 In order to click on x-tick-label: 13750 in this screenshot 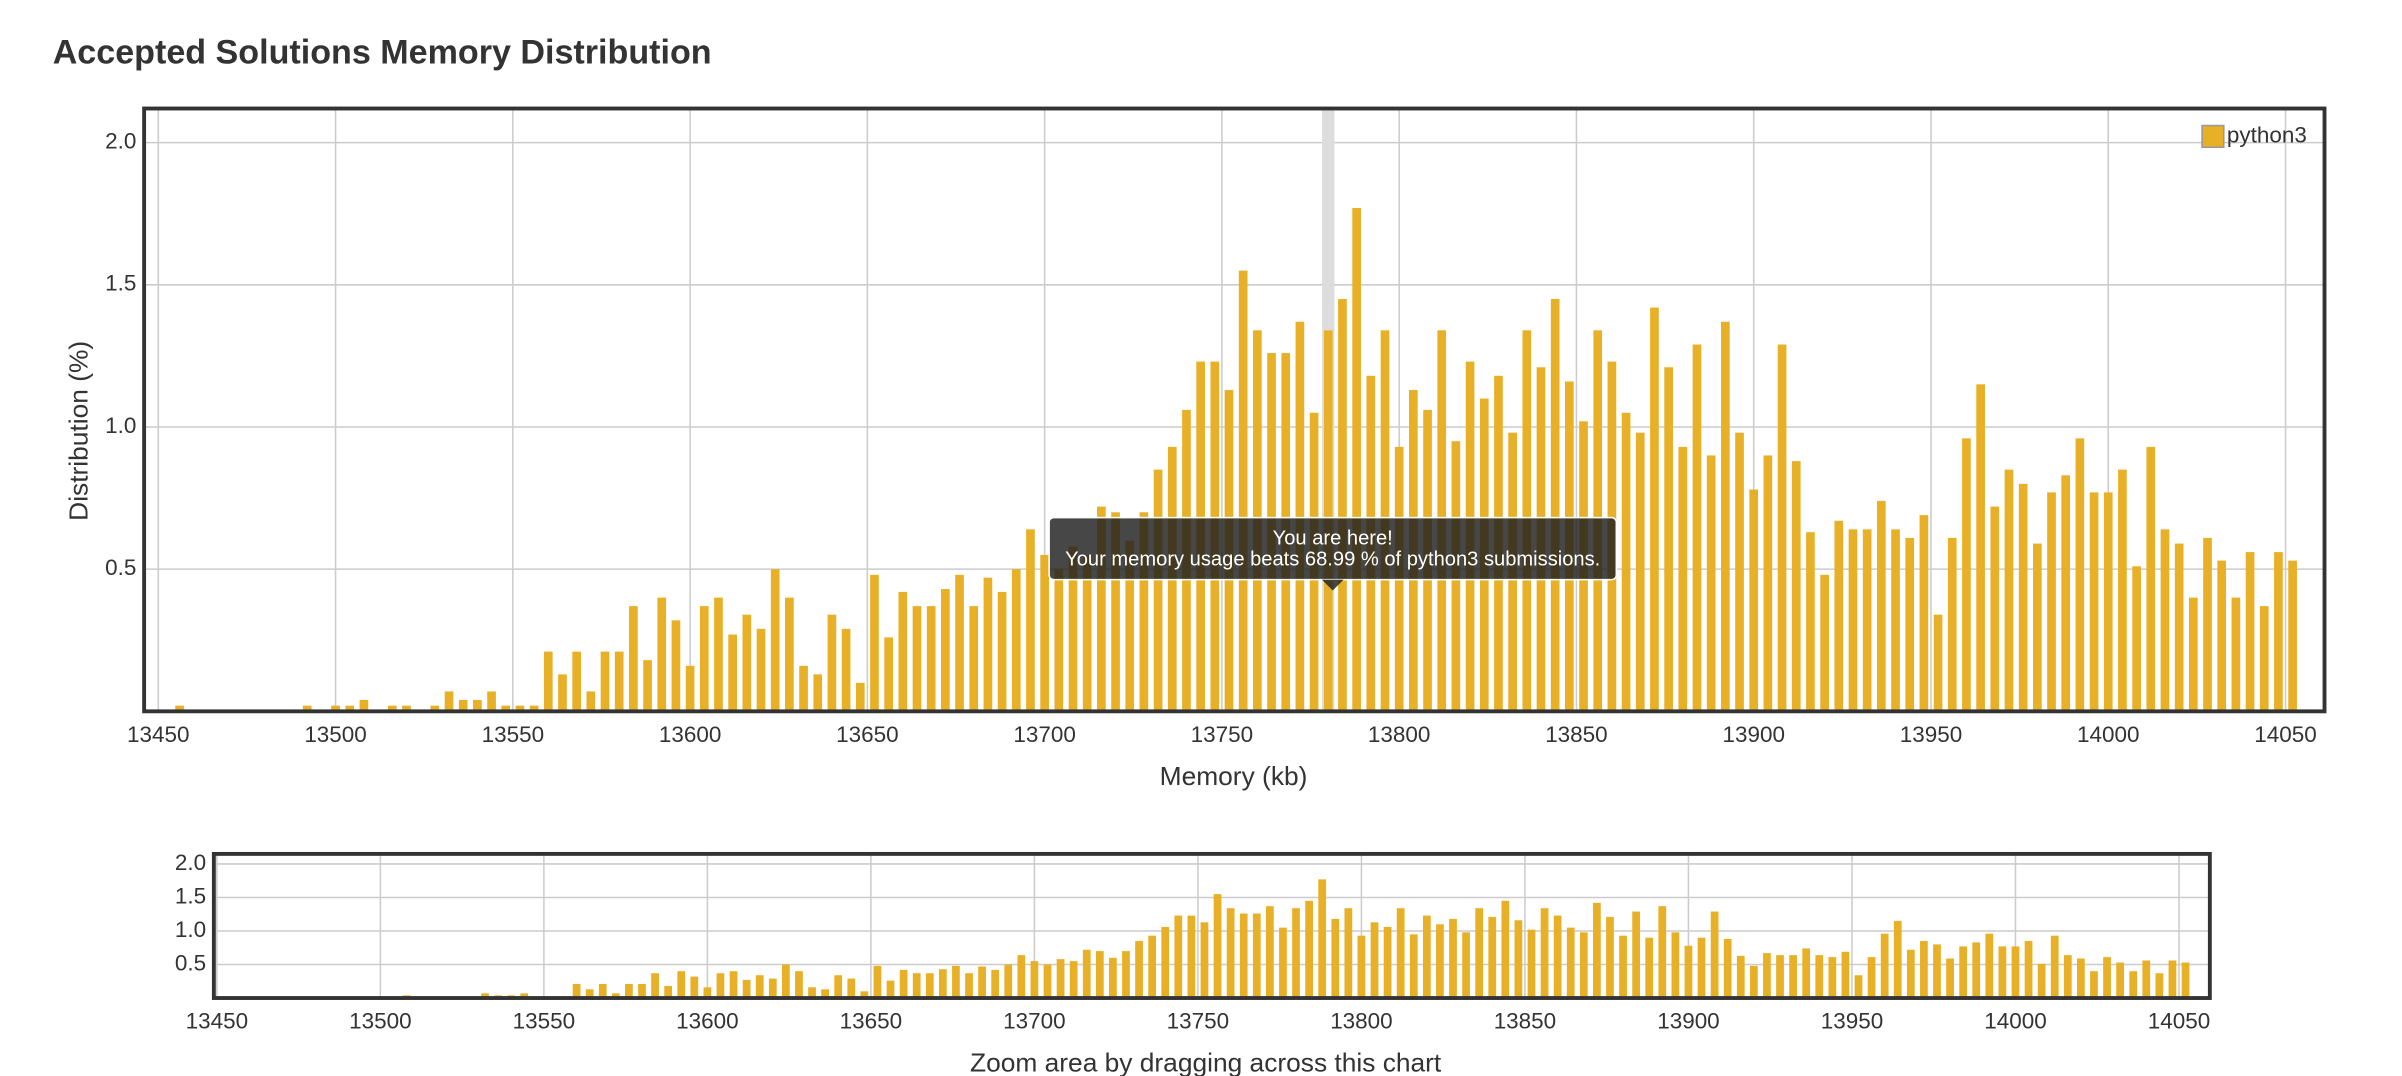, I will do `click(1222, 734)`.